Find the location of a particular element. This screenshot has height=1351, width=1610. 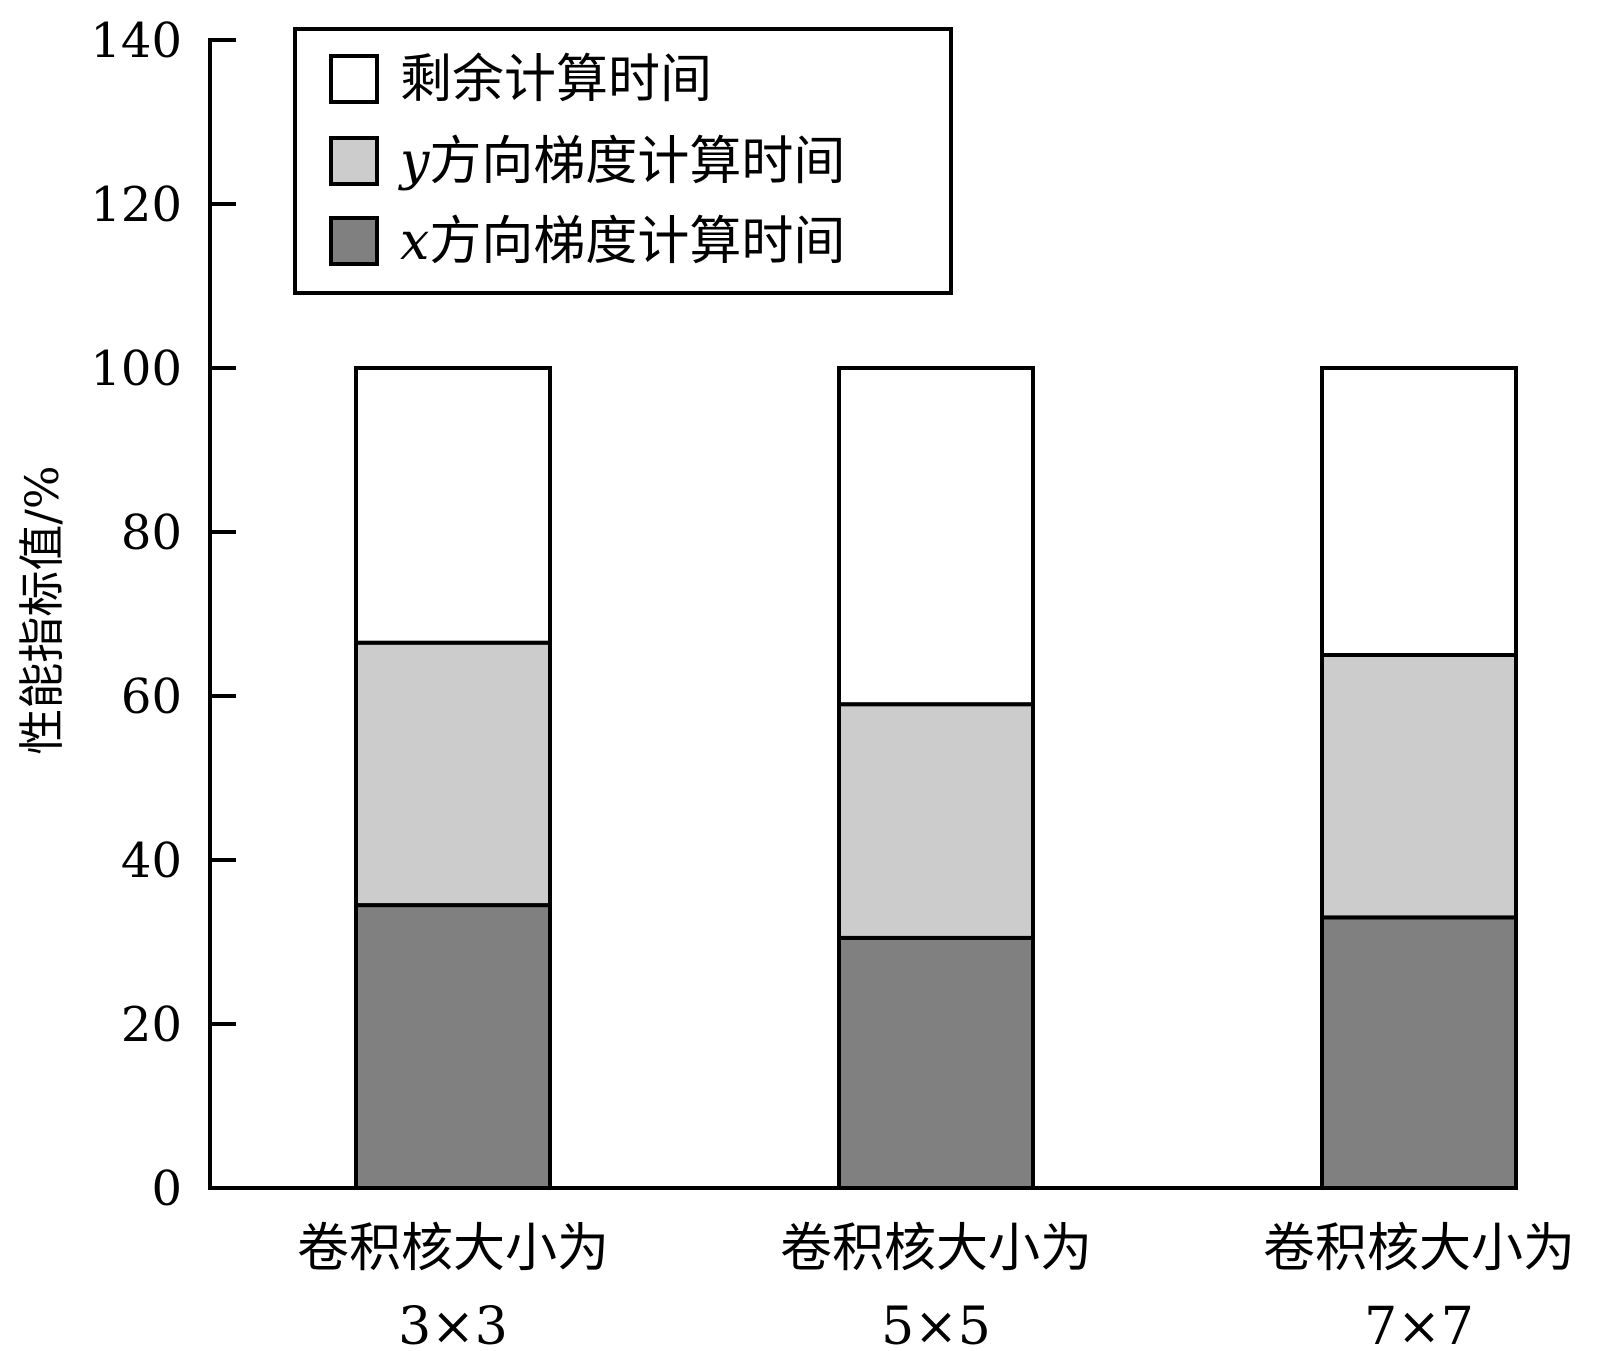

y-tick-label-5: 100 is located at coordinates (136, 369).